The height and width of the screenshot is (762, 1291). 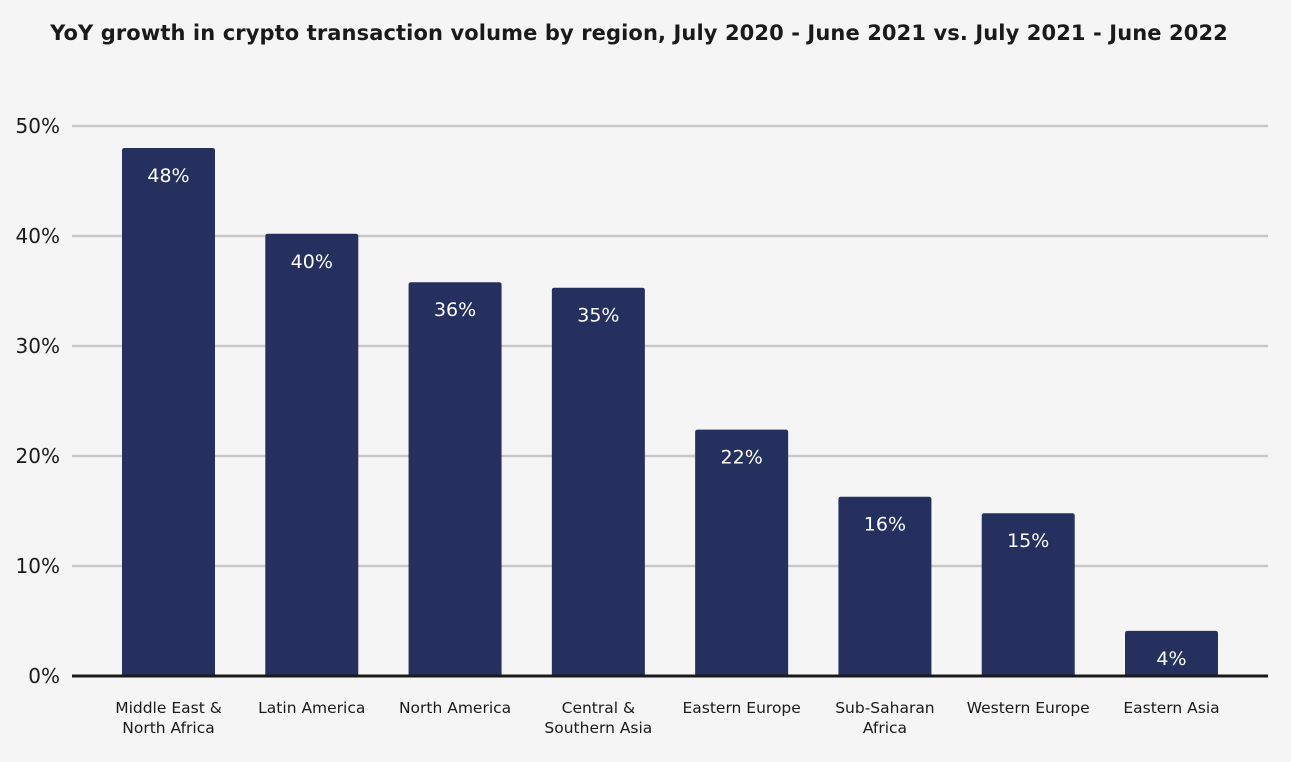 What do you see at coordinates (741, 708) in the screenshot?
I see `x-category-label: Eastern Europe` at bounding box center [741, 708].